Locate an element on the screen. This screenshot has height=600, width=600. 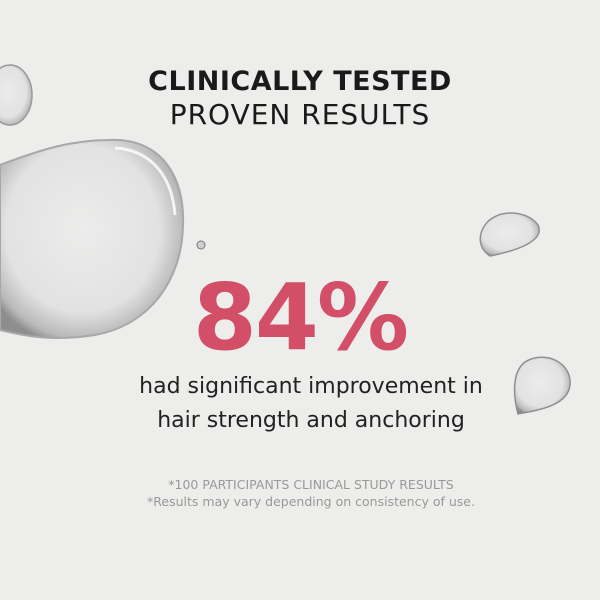
top-left-droplet is located at coordinates (16, 95).